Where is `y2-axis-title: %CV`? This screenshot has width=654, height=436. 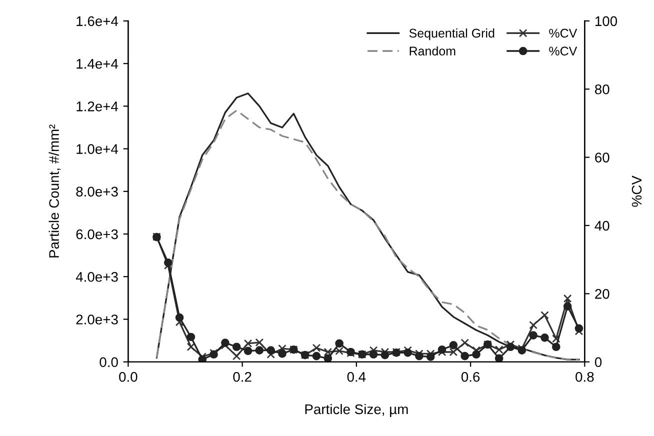
y2-axis-title: %CV is located at coordinates (637, 191).